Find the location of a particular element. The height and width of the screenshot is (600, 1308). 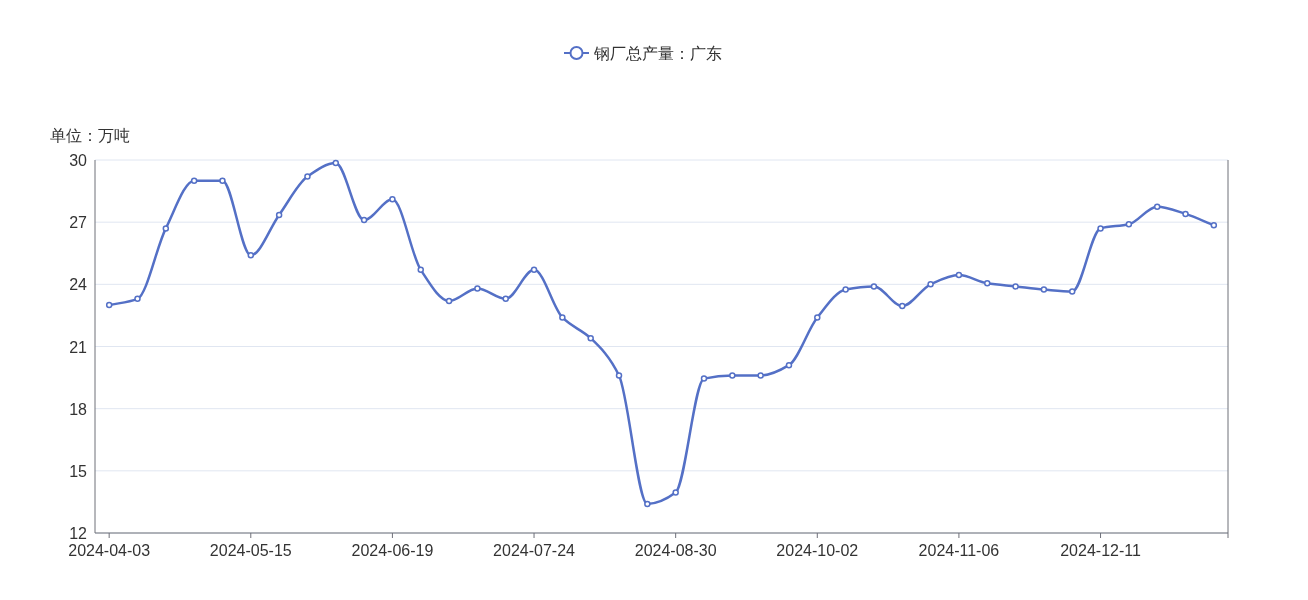

y-tick-label: 15 is located at coordinates (78, 471).